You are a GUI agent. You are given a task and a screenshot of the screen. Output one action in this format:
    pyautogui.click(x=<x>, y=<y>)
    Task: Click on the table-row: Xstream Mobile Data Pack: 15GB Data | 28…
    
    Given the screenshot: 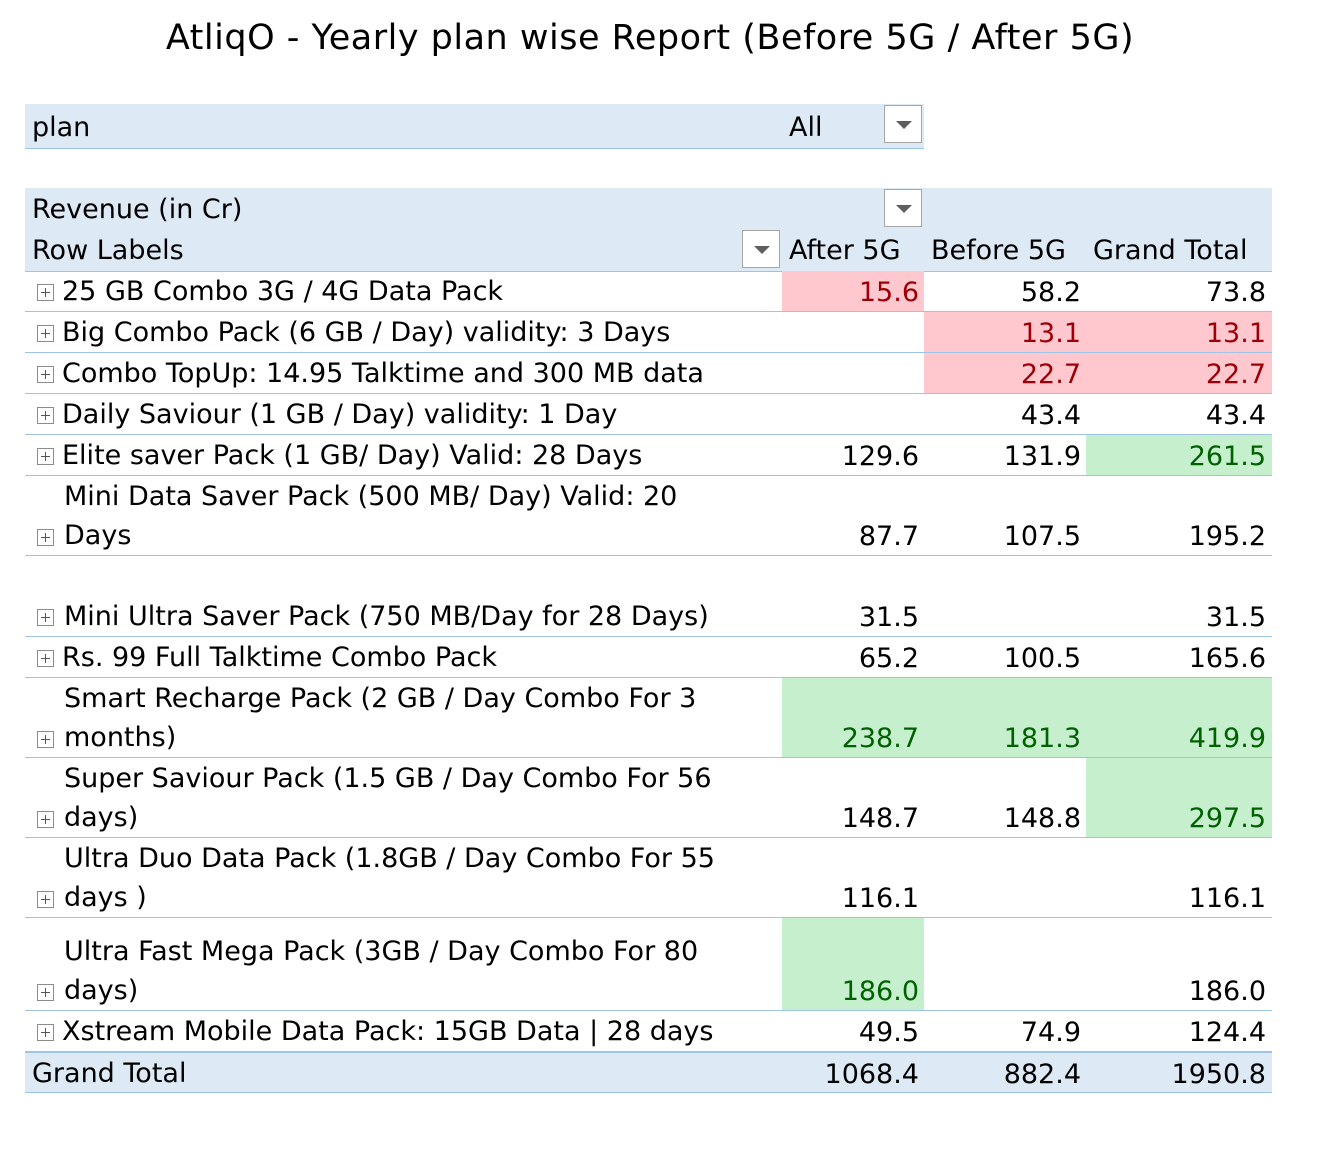 What is the action you would take?
    pyautogui.click(x=648, y=1031)
    